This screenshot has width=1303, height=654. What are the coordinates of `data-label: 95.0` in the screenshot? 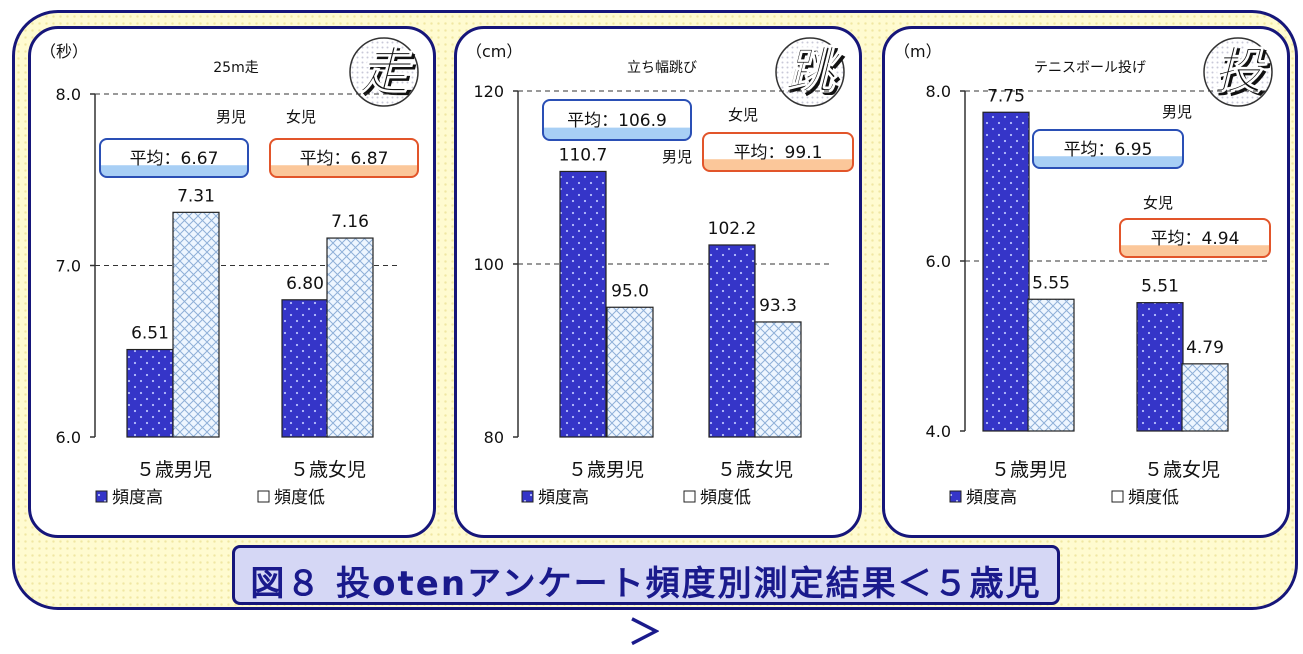 It's located at (630, 291).